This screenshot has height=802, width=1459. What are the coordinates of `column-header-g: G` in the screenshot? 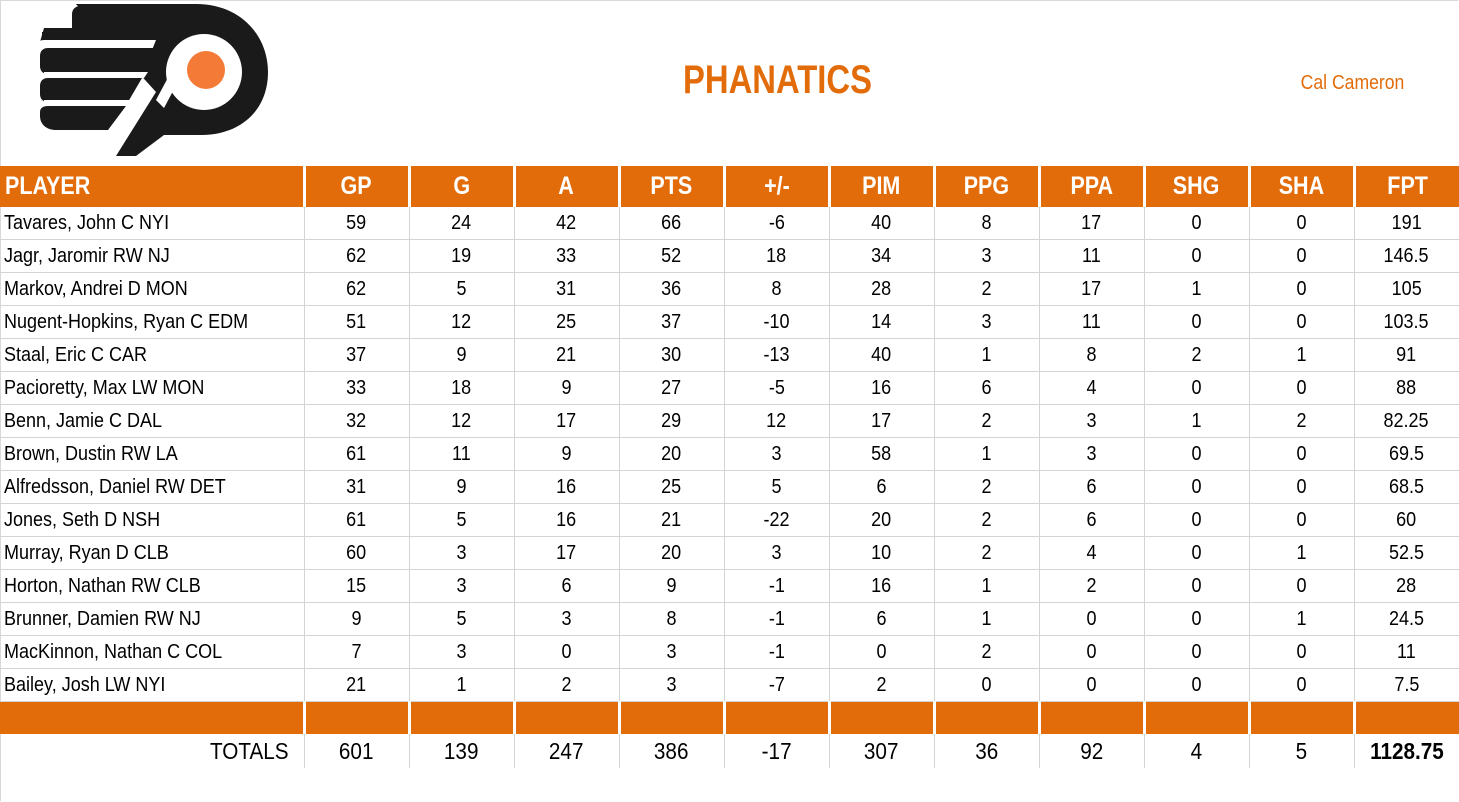 It's located at (460, 186).